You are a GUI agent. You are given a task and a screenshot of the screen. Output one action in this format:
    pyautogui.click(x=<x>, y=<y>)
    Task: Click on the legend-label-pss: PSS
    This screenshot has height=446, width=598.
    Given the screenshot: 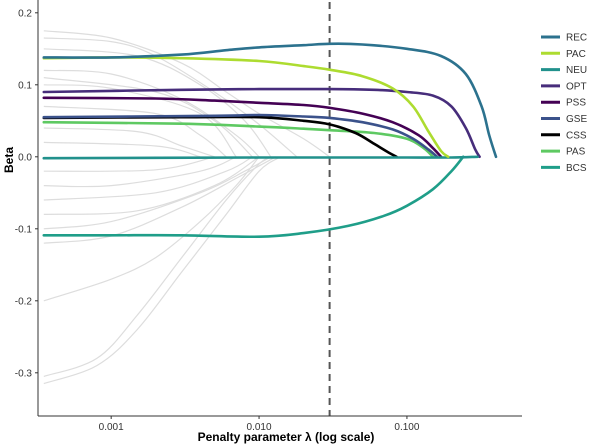 What is the action you would take?
    pyautogui.click(x=576, y=103)
    